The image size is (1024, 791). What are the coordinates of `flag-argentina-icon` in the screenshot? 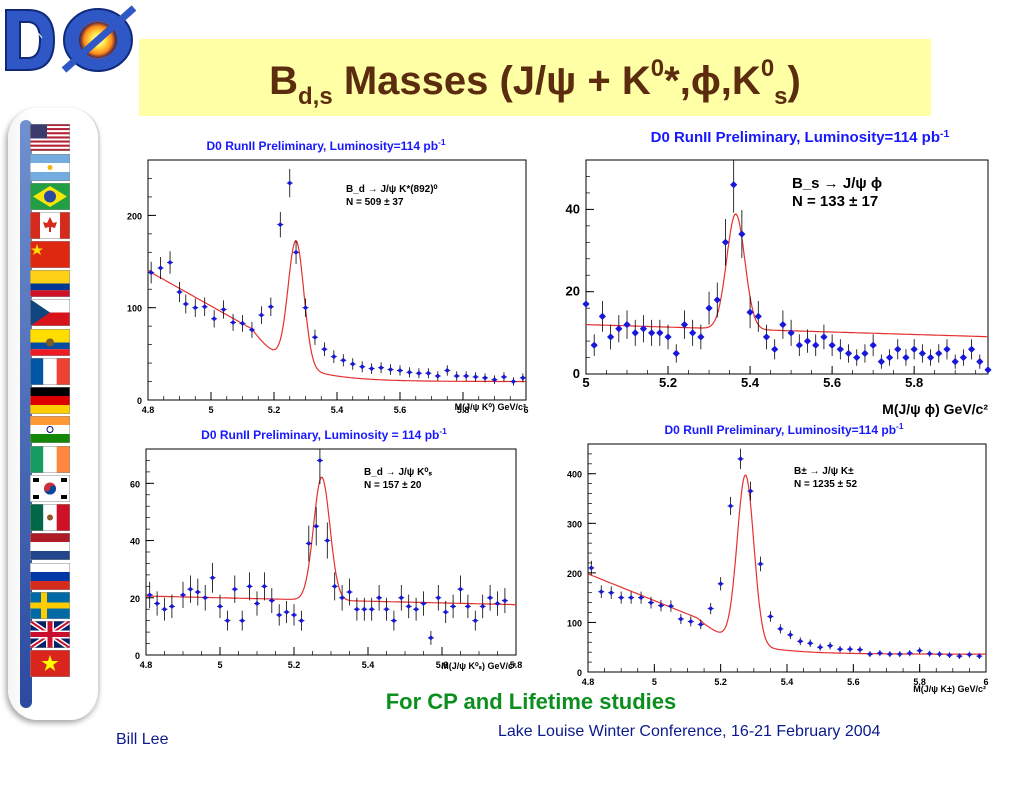 It's located at (50, 167).